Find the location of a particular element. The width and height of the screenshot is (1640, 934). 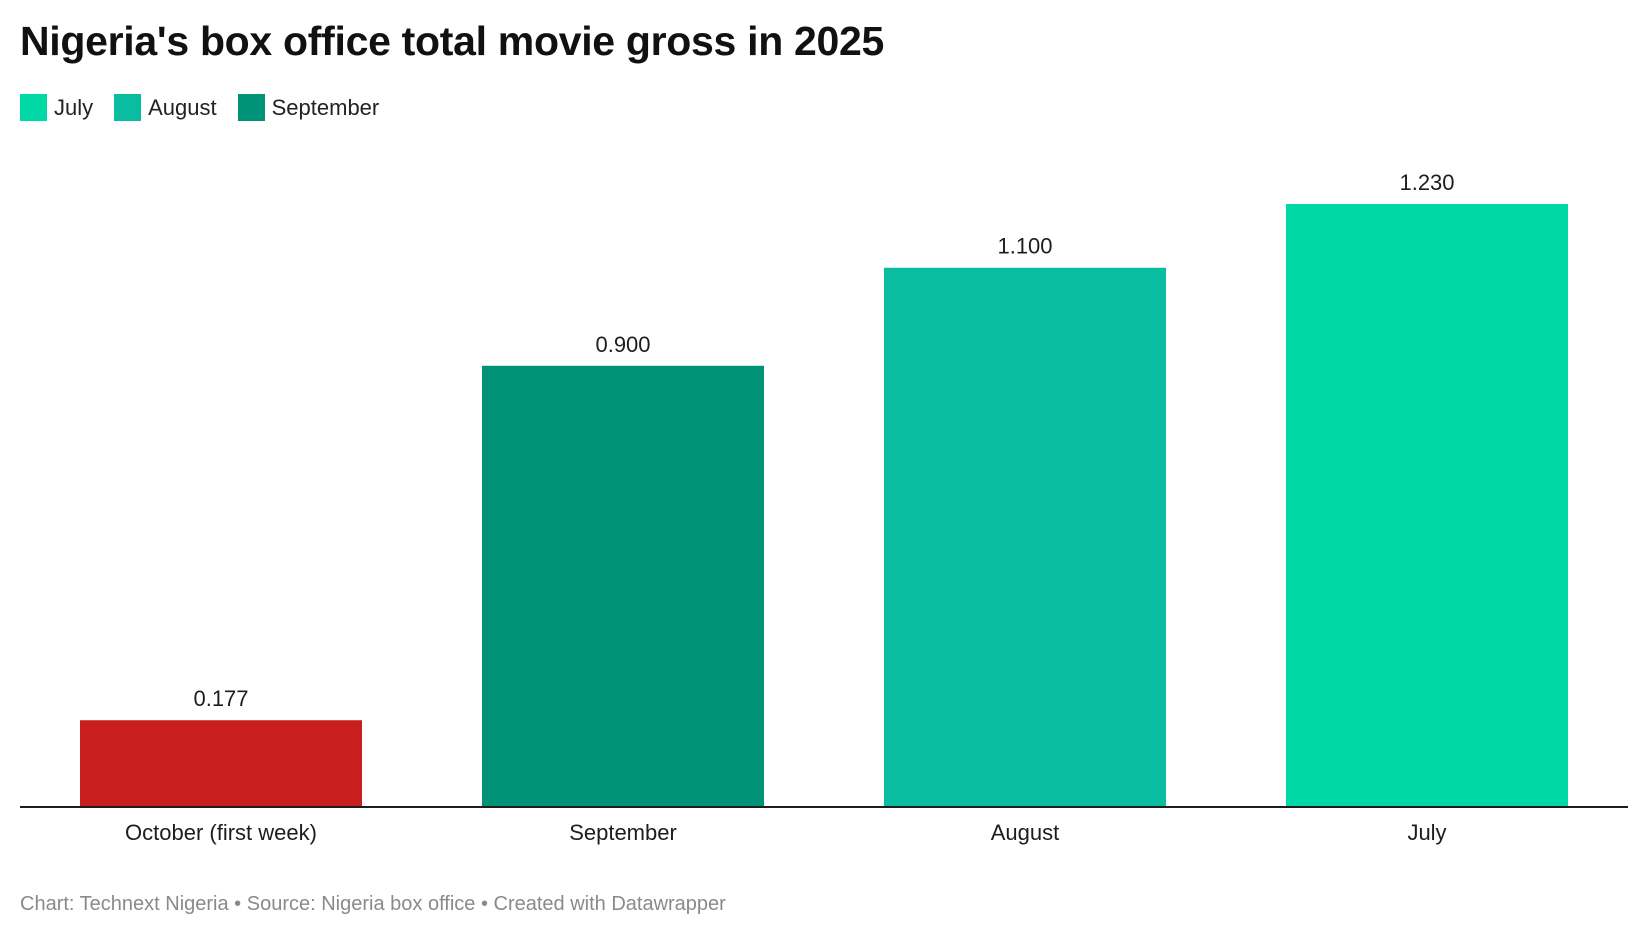

bar-value-label-2: 1.100 is located at coordinates (1024, 246).